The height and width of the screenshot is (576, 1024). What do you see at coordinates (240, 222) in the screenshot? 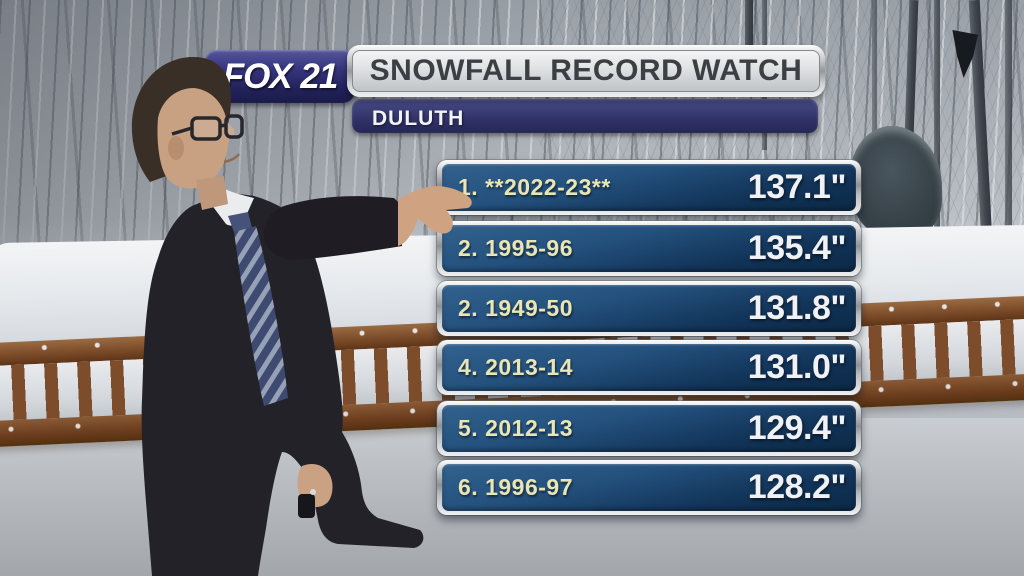
I see `tie-knot` at bounding box center [240, 222].